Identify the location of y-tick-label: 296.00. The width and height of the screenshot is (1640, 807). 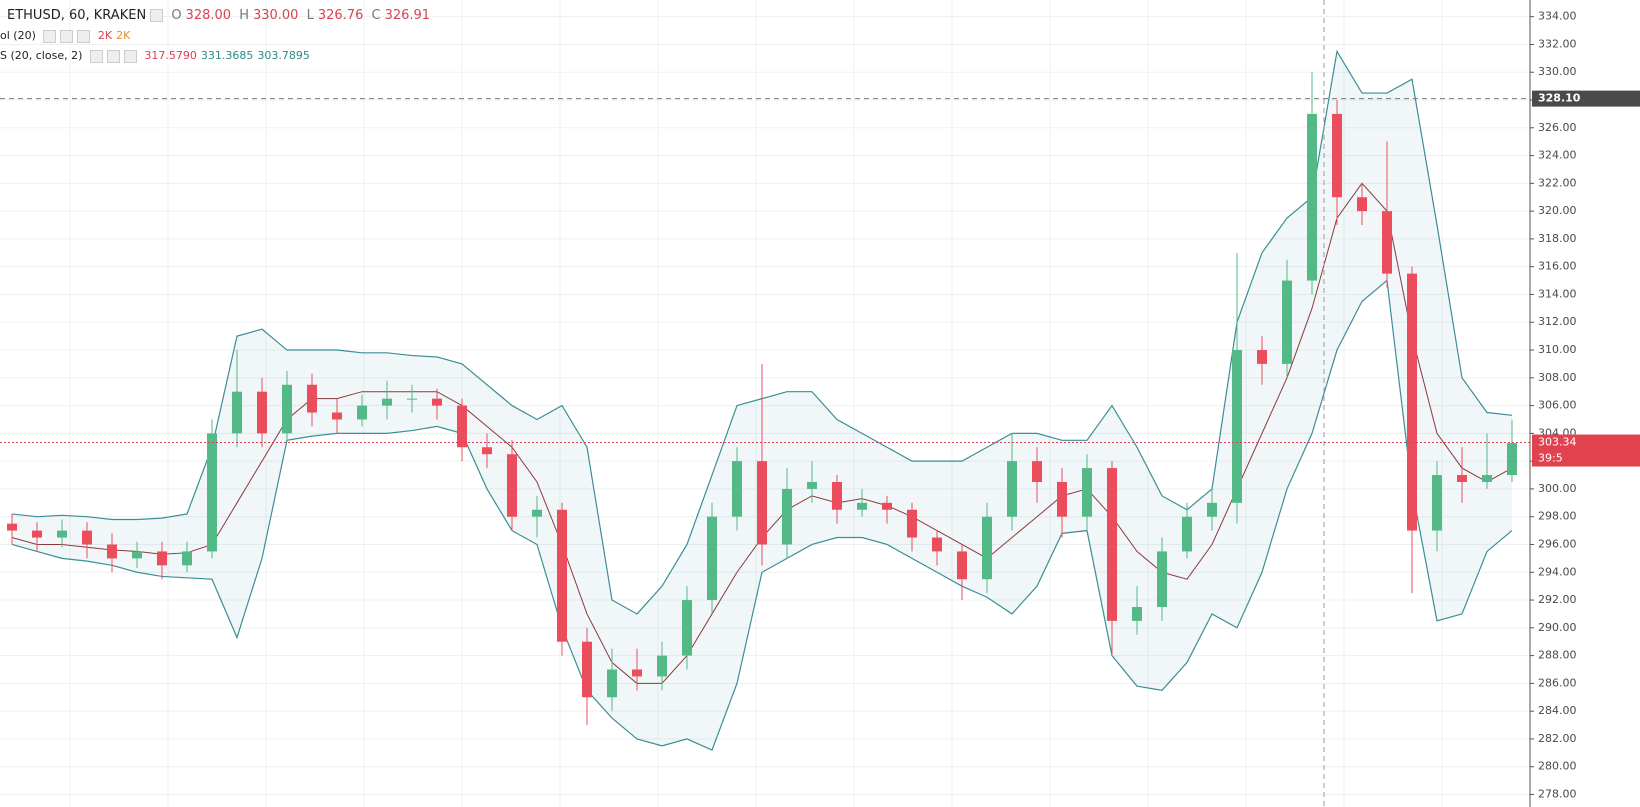
(1557, 543).